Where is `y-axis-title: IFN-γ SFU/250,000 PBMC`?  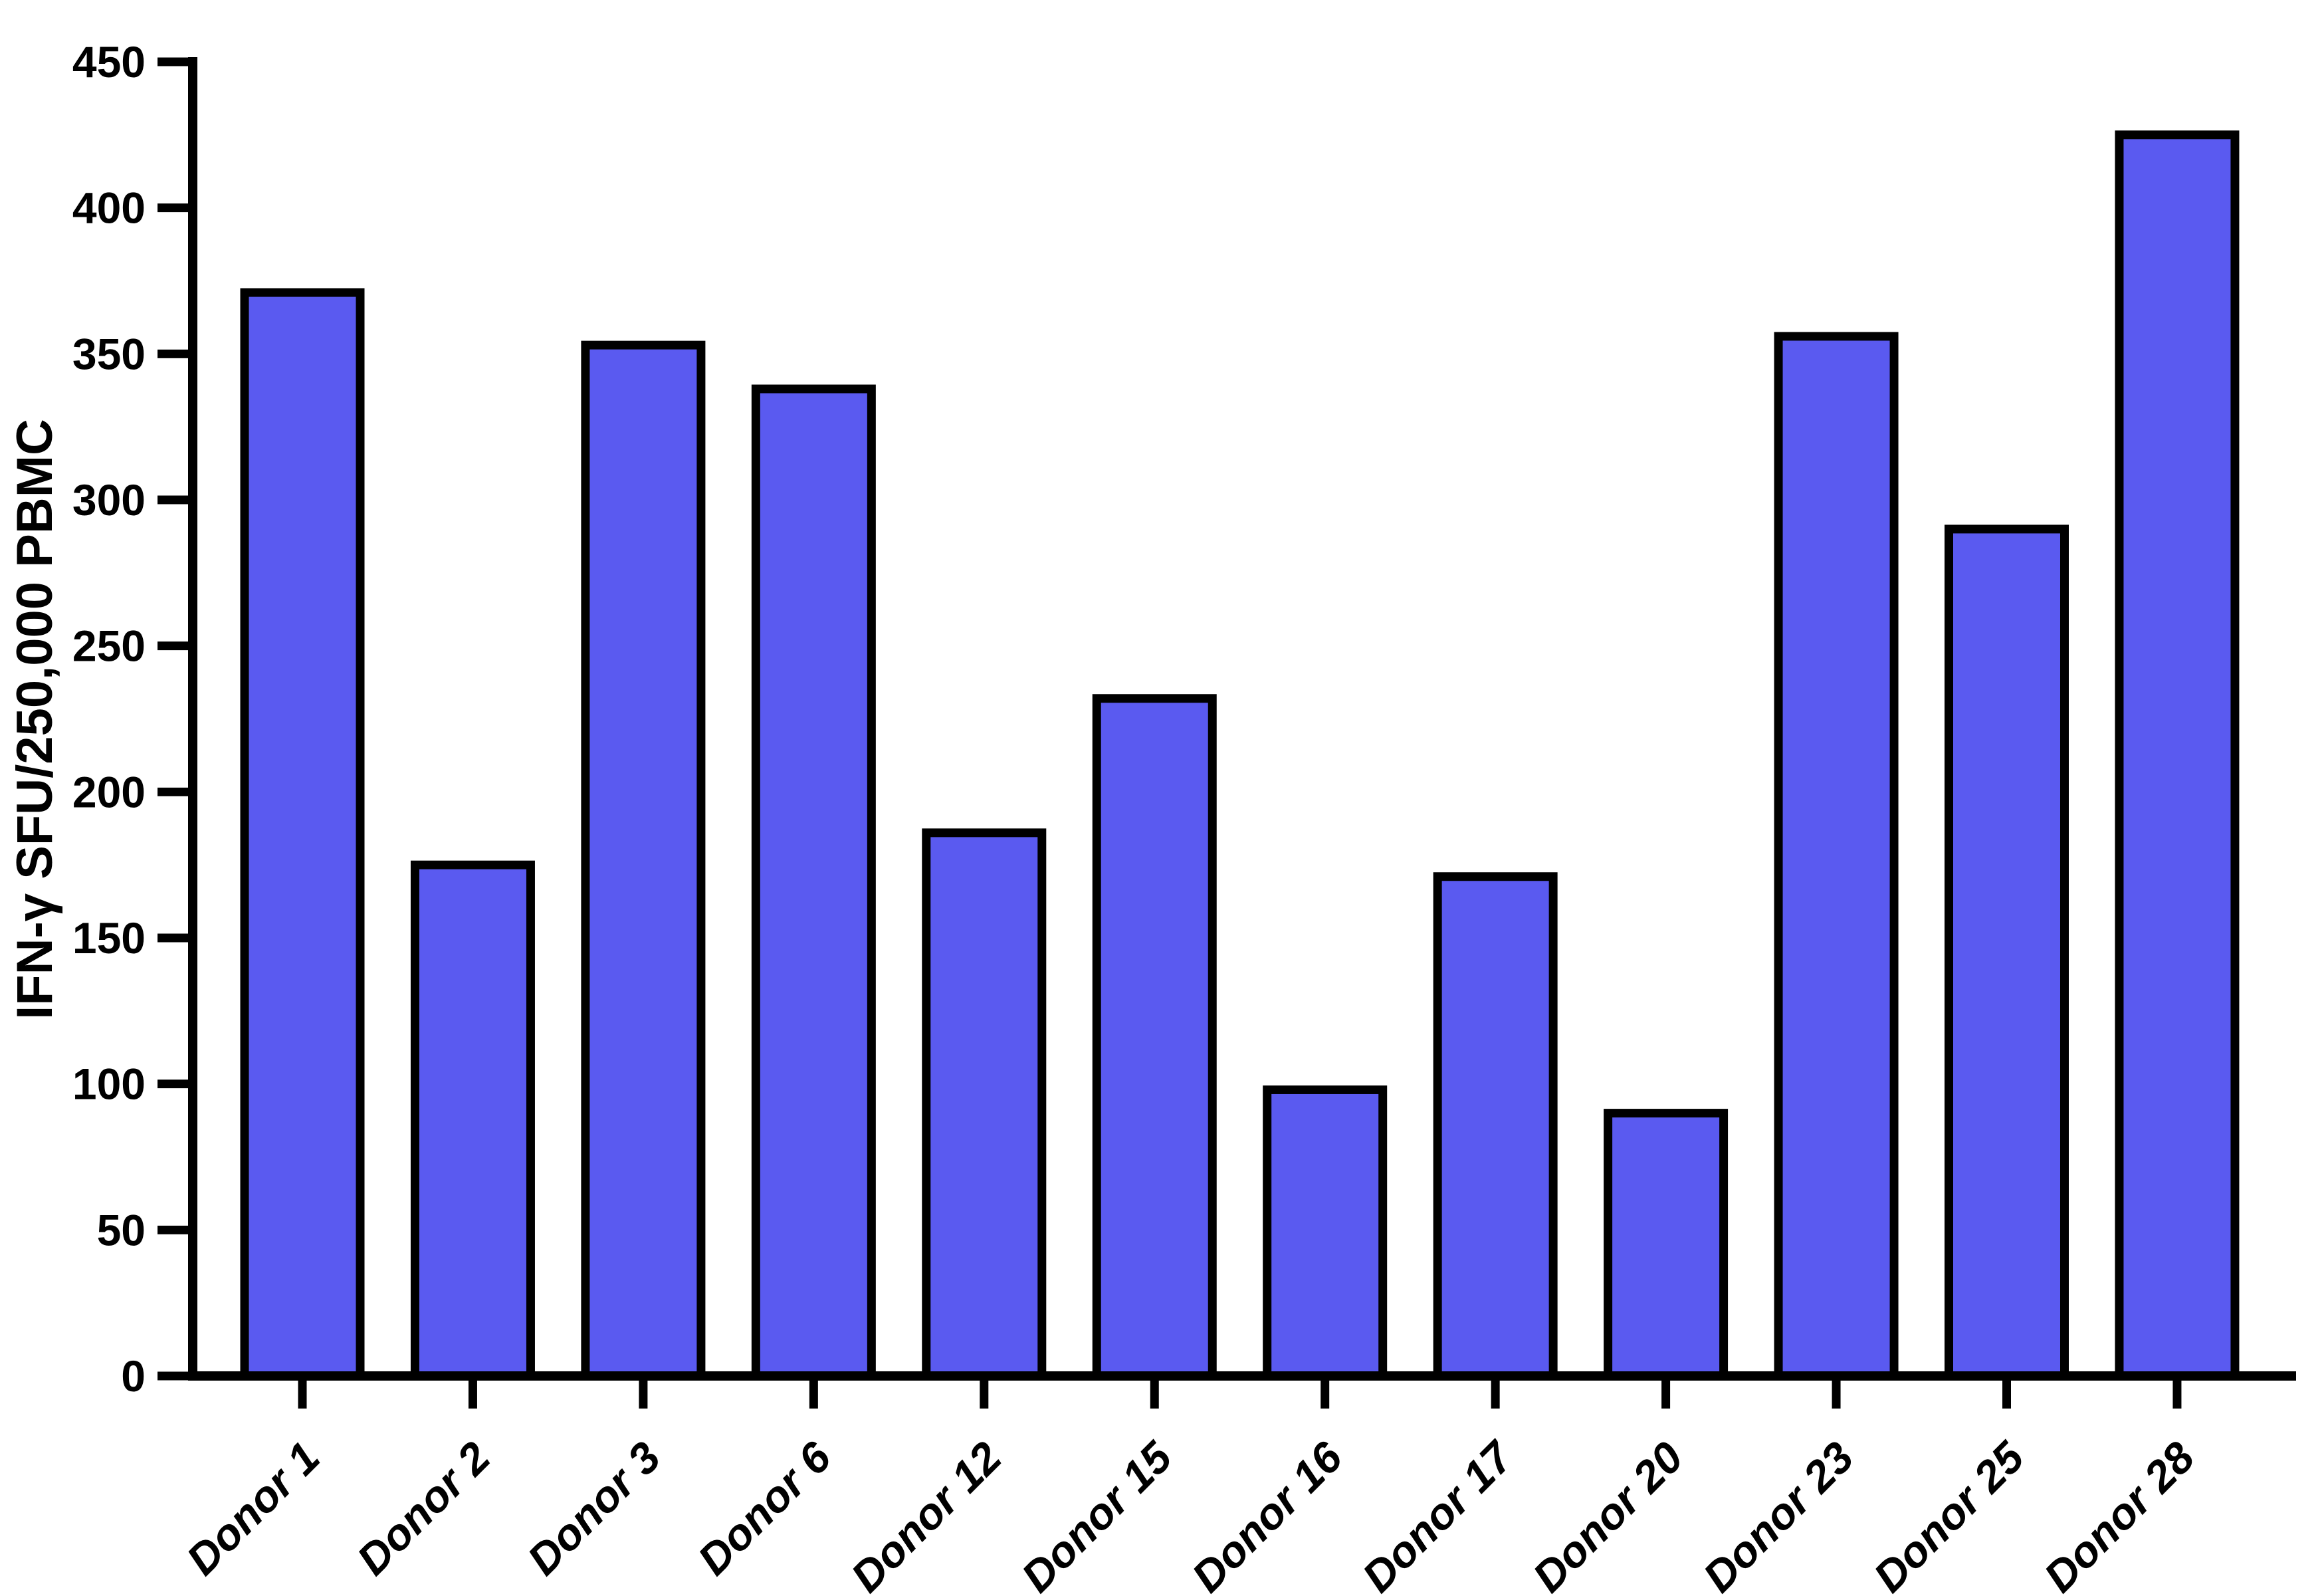 y-axis-title: IFN-γ SFU/250,000 PBMC is located at coordinates (35, 719).